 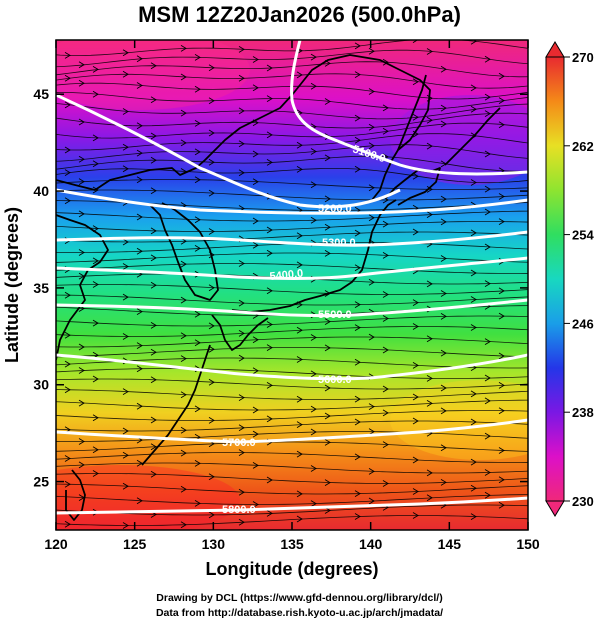 I want to click on coastline-japan-south, so click(x=240, y=332).